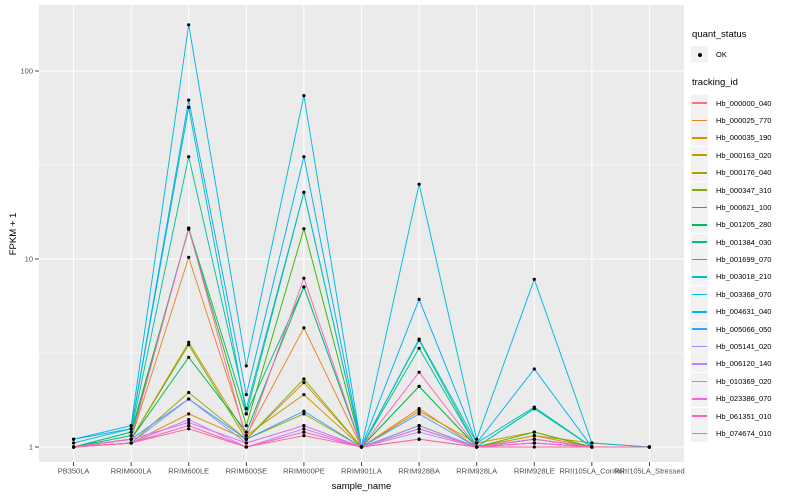 The width and height of the screenshot is (800, 500). I want to click on tracking-id-legend-item: Hb_000035_190, so click(745, 138).